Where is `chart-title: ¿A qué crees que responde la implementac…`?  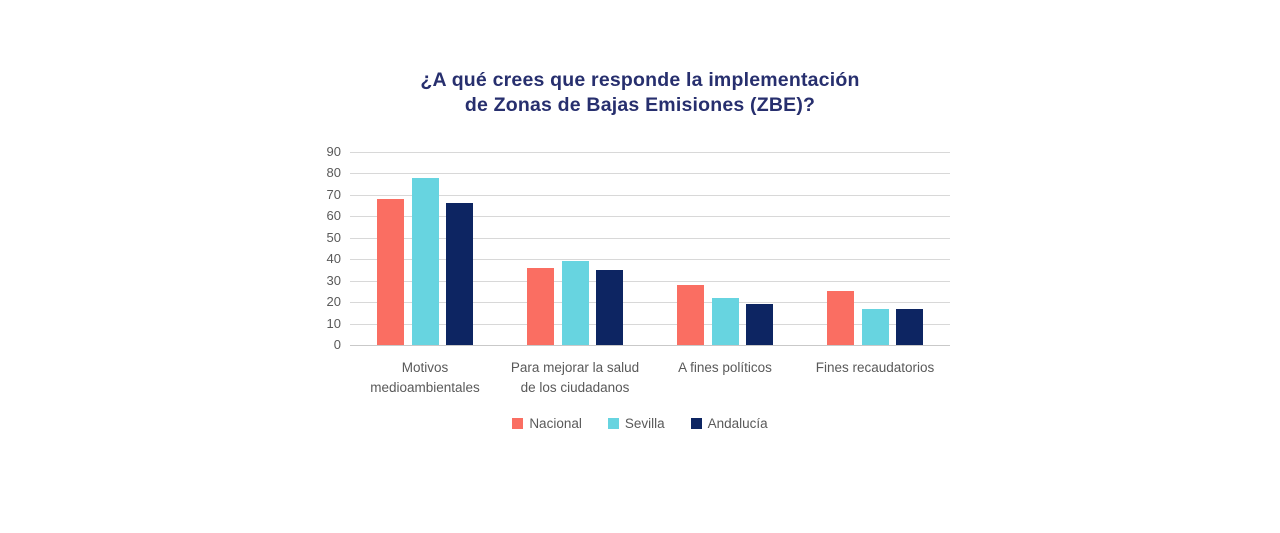 chart-title: ¿A qué crees que responde la implementac… is located at coordinates (640, 93).